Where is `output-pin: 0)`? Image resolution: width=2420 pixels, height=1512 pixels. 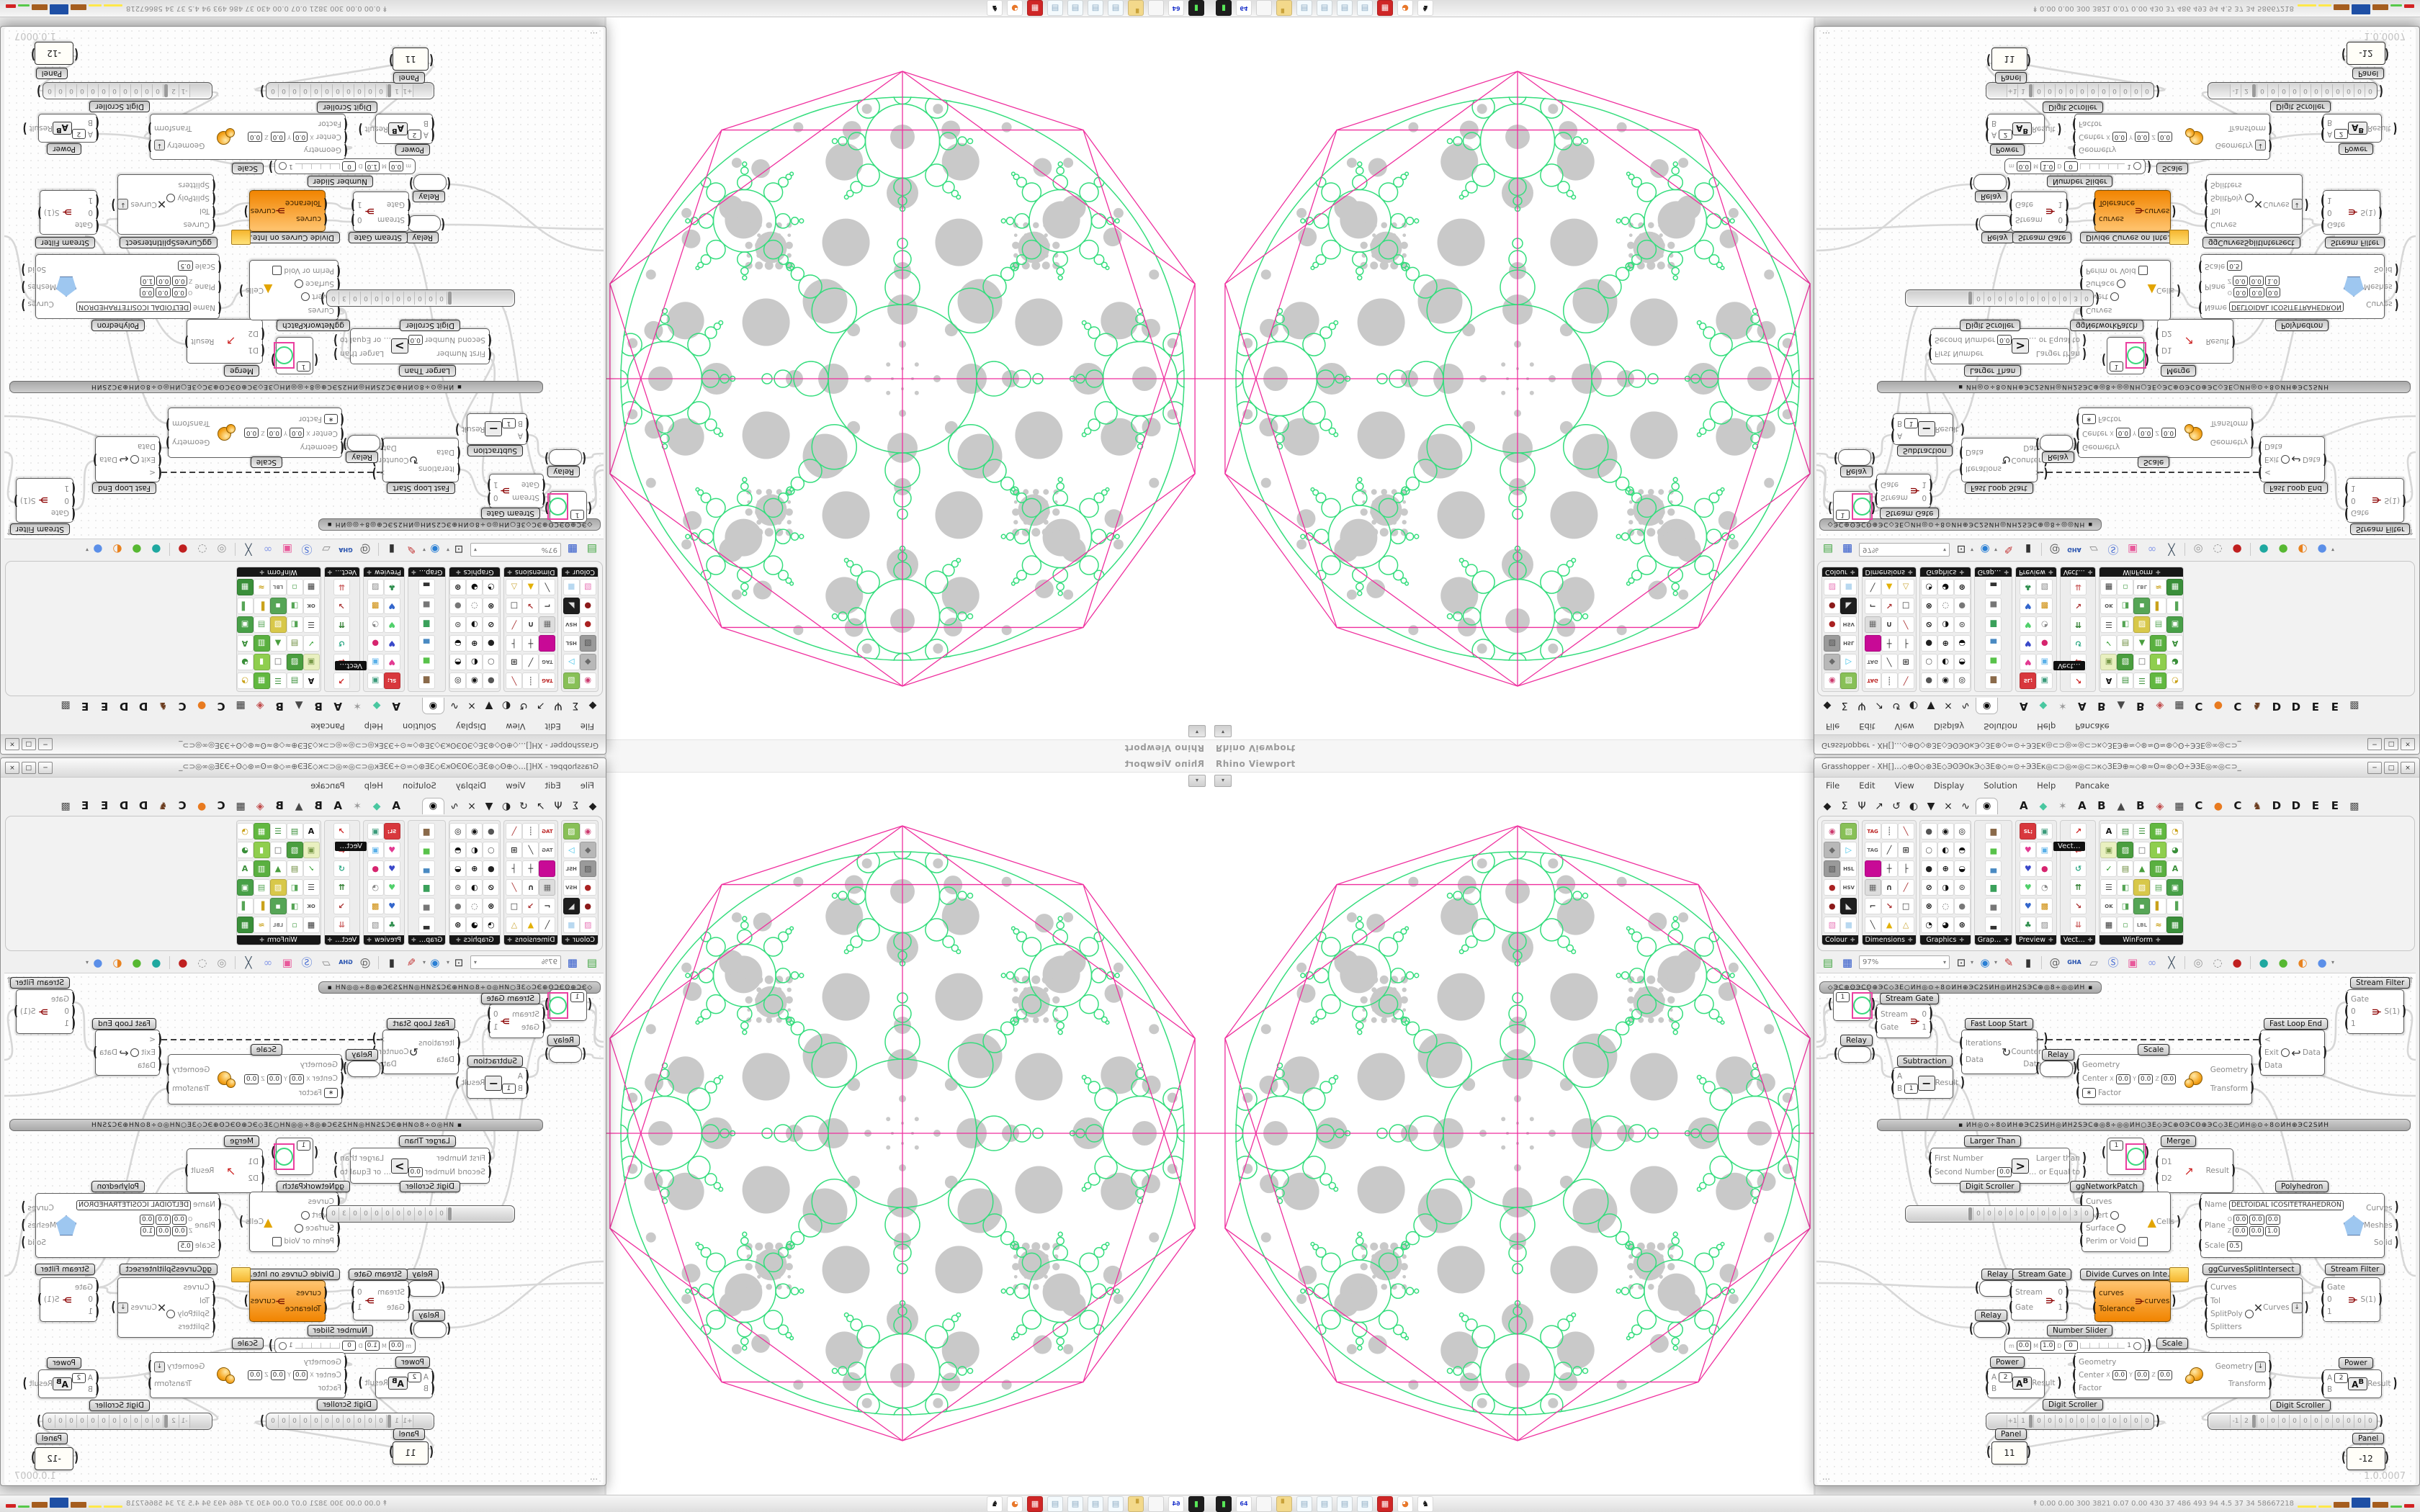 output-pin: 0) is located at coordinates (1927, 497).